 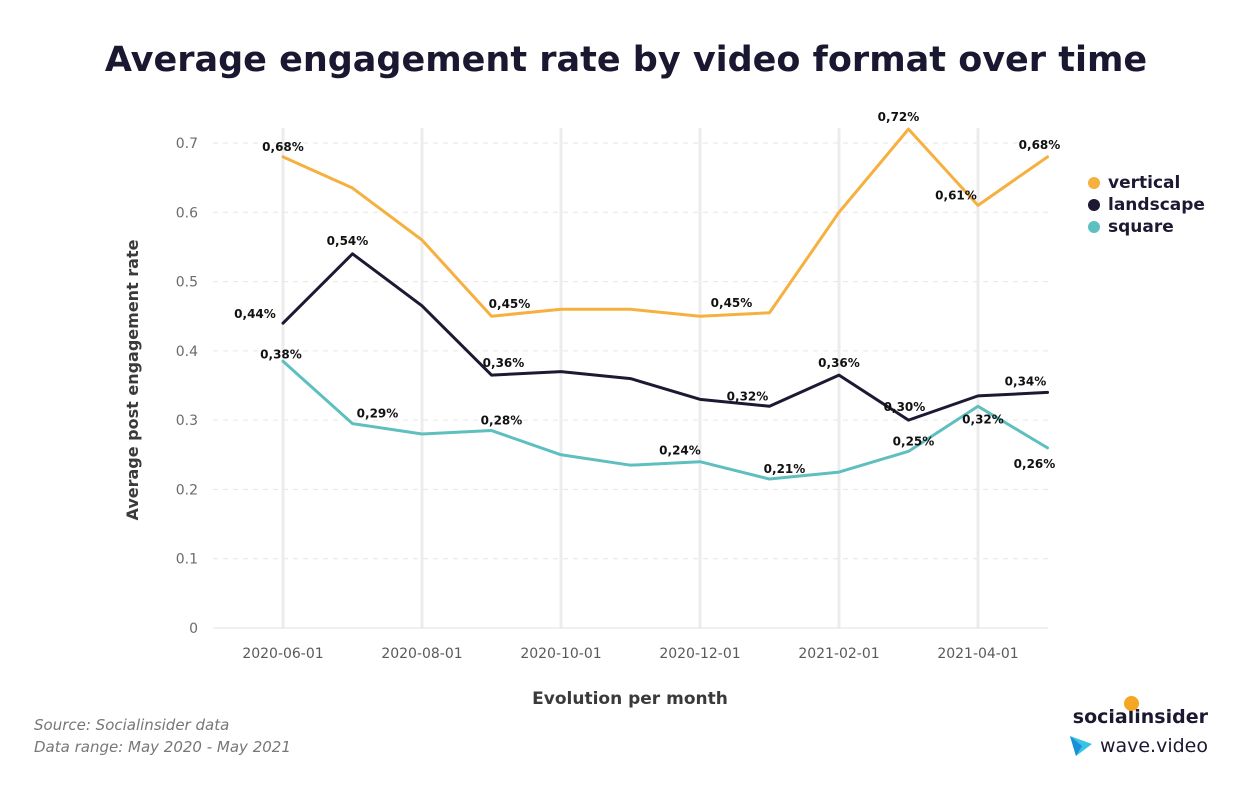 I want to click on data-label-square: 0,21%, so click(x=785, y=469).